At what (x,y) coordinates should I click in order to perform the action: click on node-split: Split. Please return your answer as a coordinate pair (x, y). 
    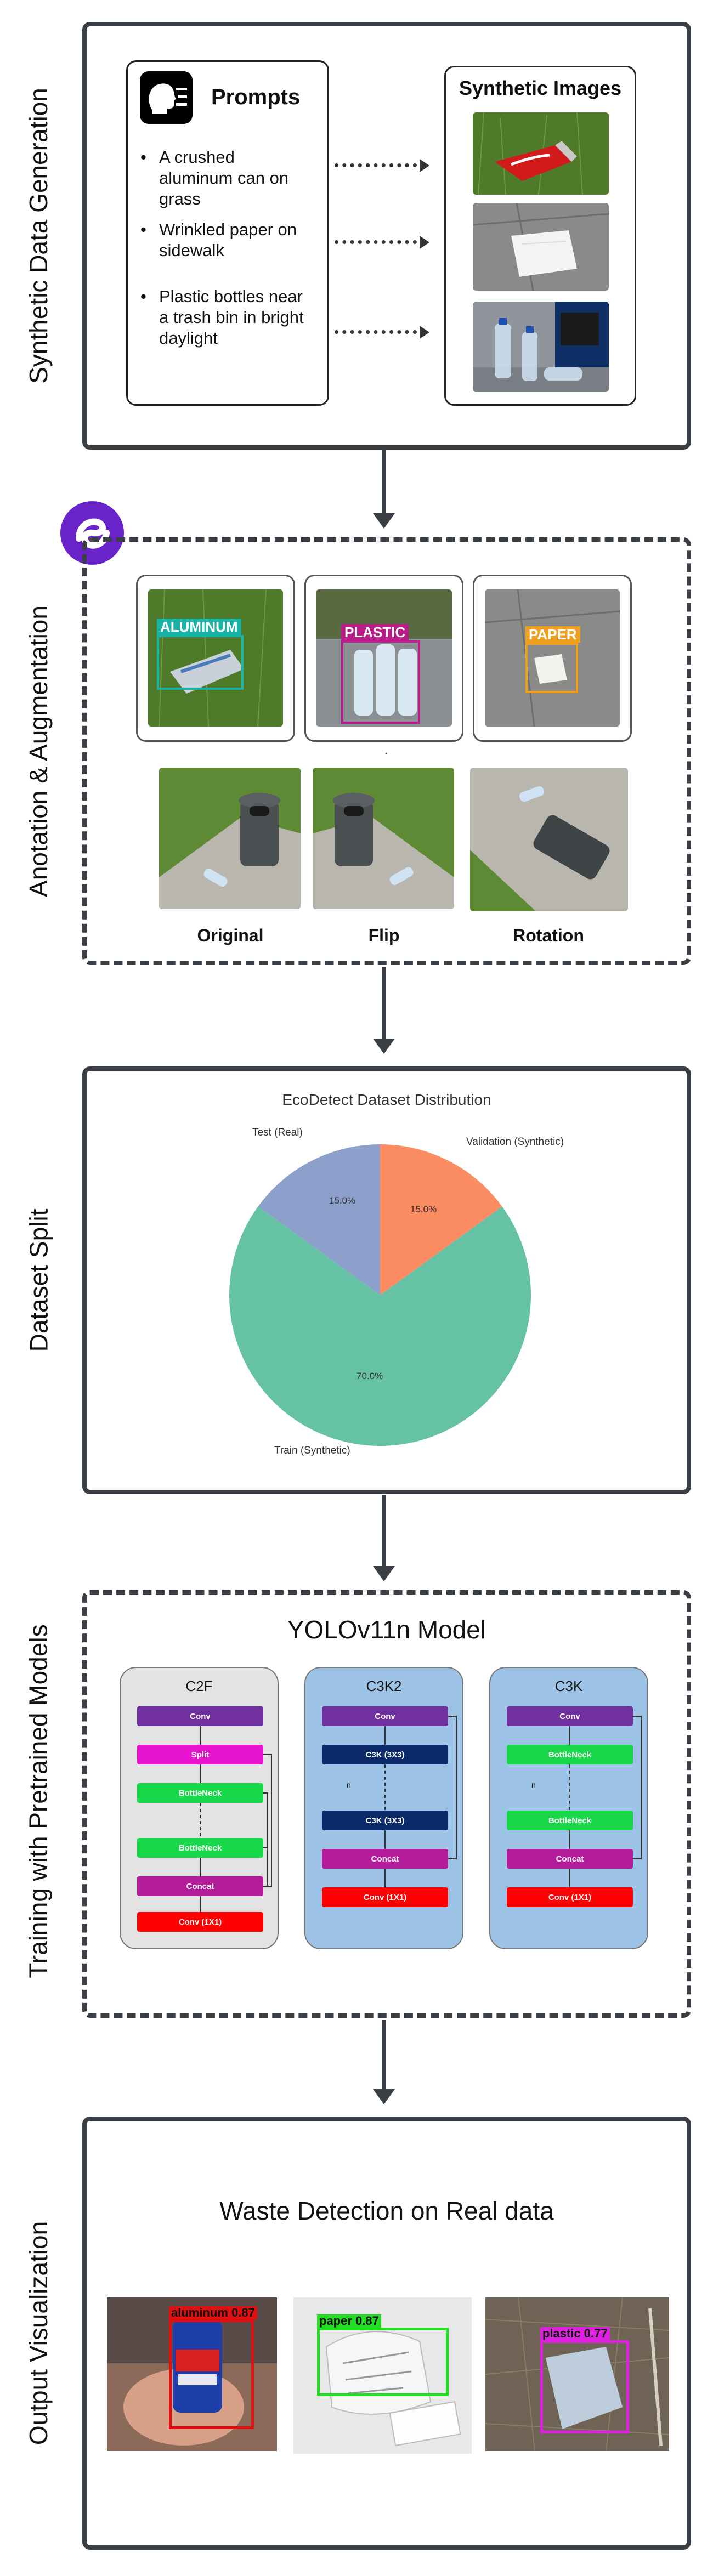
    Looking at the image, I should click on (200, 1754).